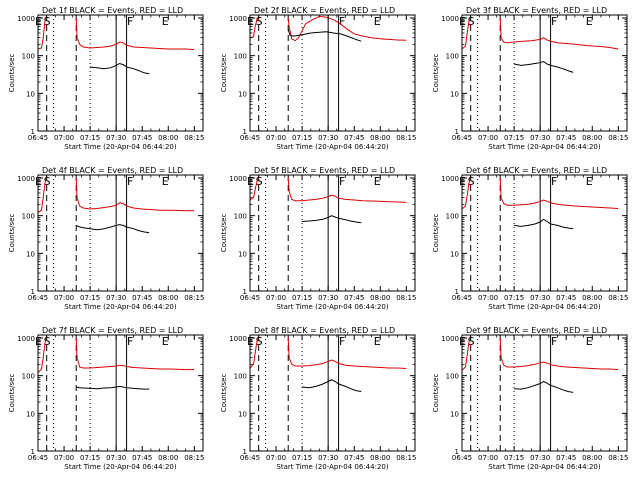  I want to click on plot-title: Det 8f BLACK = Events, RED = LLD, so click(324, 330).